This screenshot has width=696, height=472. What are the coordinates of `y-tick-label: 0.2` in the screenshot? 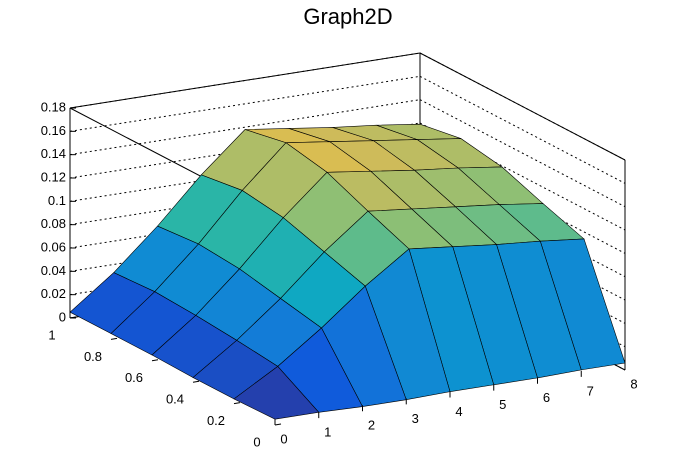 It's located at (216, 420).